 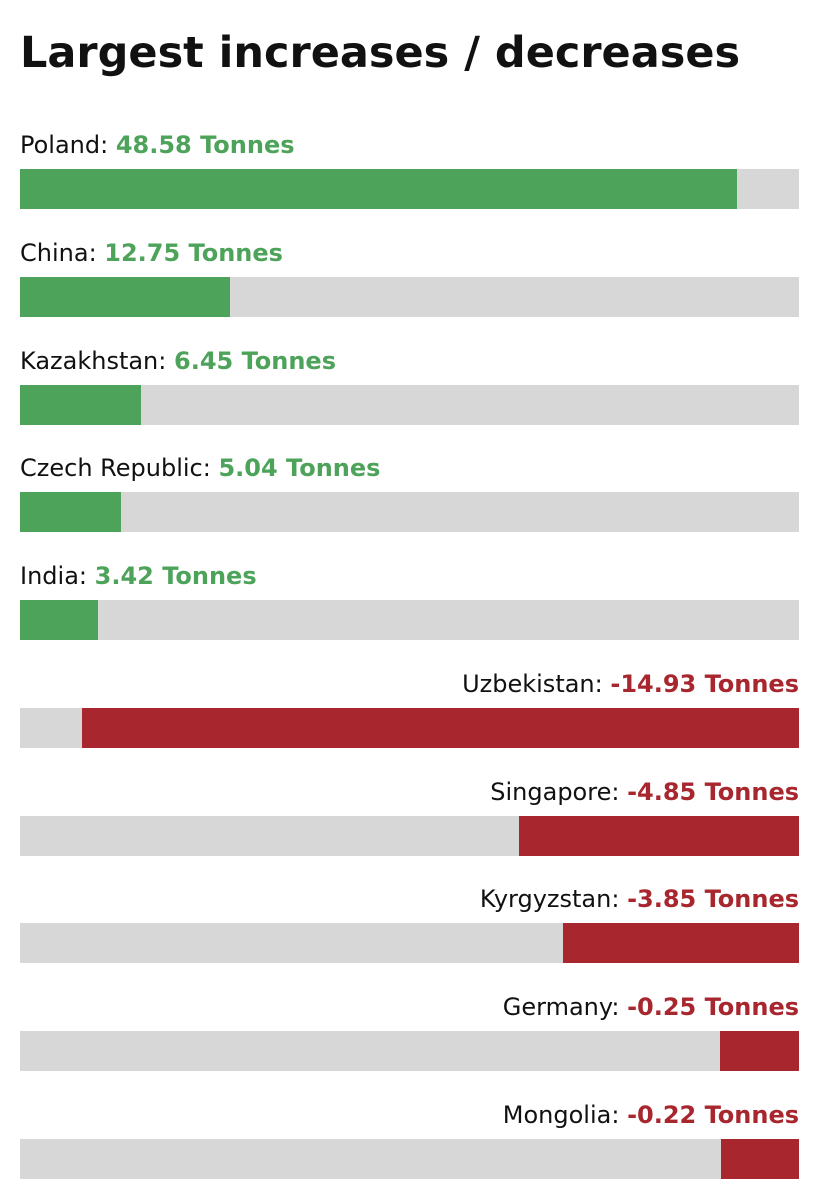 What do you see at coordinates (557, 1007) in the screenshot?
I see `country-name: Germany` at bounding box center [557, 1007].